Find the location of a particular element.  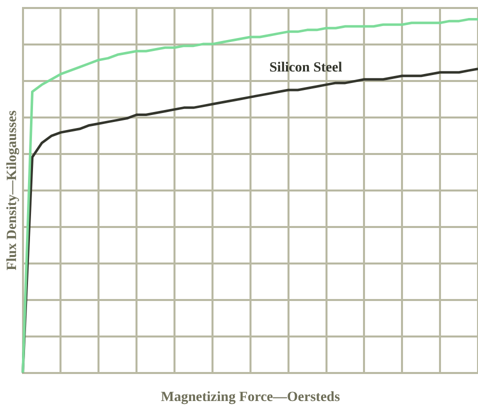

series-label: Silicon Steel is located at coordinates (305, 68).